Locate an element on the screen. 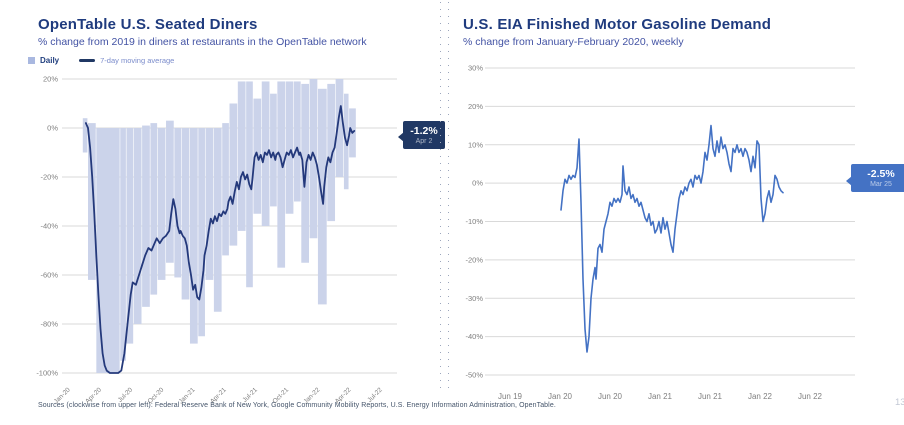 The height and width of the screenshot is (425, 904). callout-arrow-left-icon is located at coordinates (401, 137).